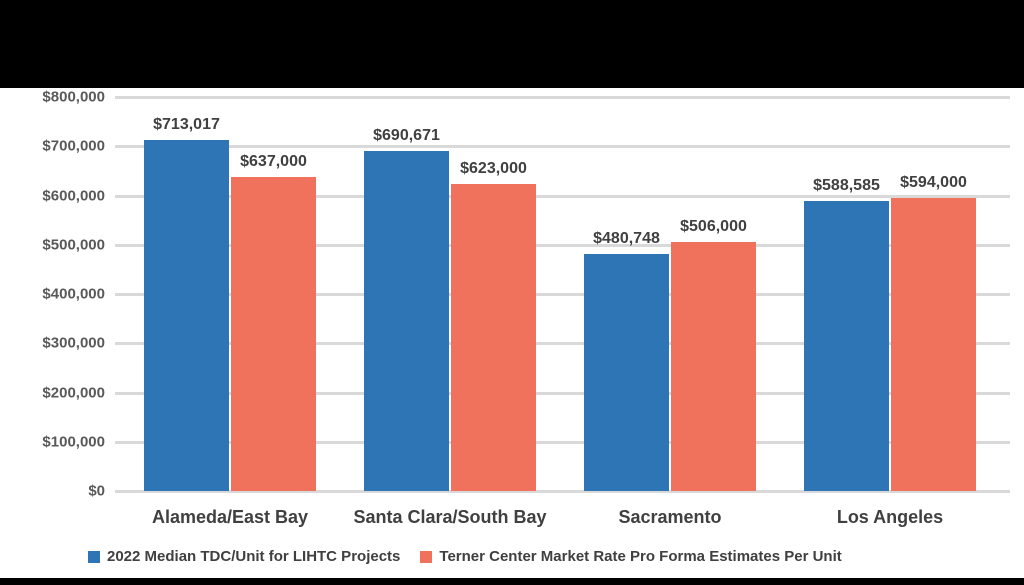 Image resolution: width=1024 pixels, height=585 pixels. Describe the element at coordinates (670, 517) in the screenshot. I see `category-label-sacramento: Sacramento` at that location.